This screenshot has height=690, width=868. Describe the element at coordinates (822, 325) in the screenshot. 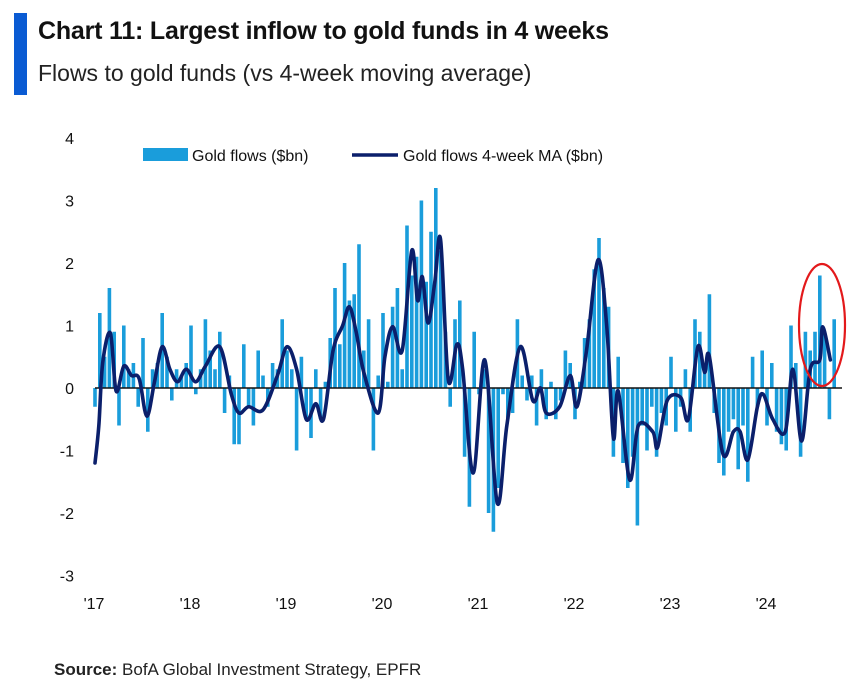

I see `highlight-ellipse` at that location.